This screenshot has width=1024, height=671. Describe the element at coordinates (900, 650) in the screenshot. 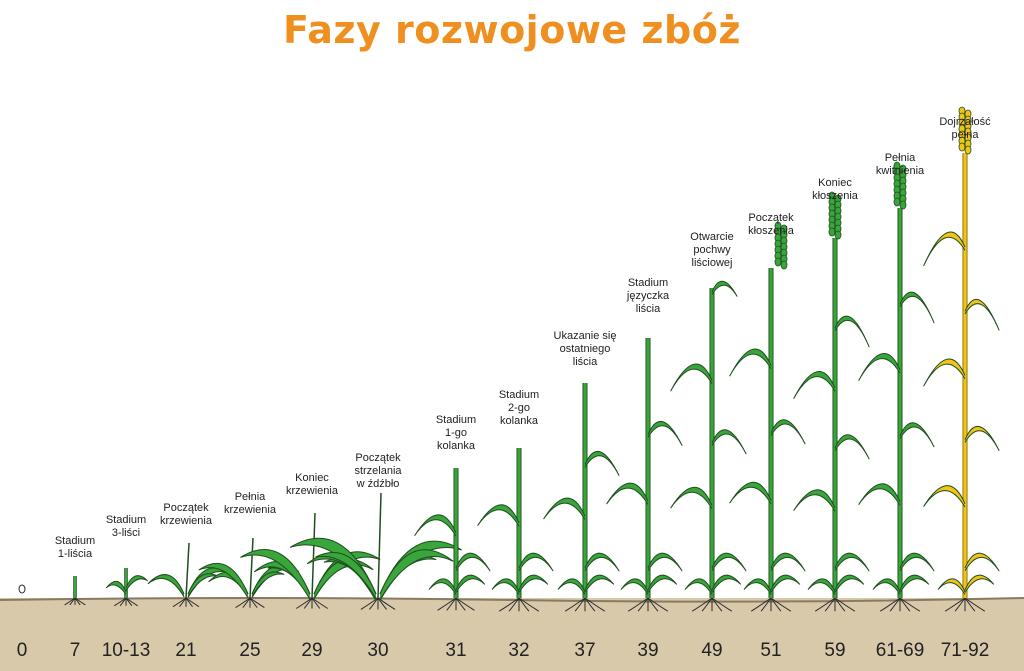

I see `stage-code-61-69: 61-69` at that location.